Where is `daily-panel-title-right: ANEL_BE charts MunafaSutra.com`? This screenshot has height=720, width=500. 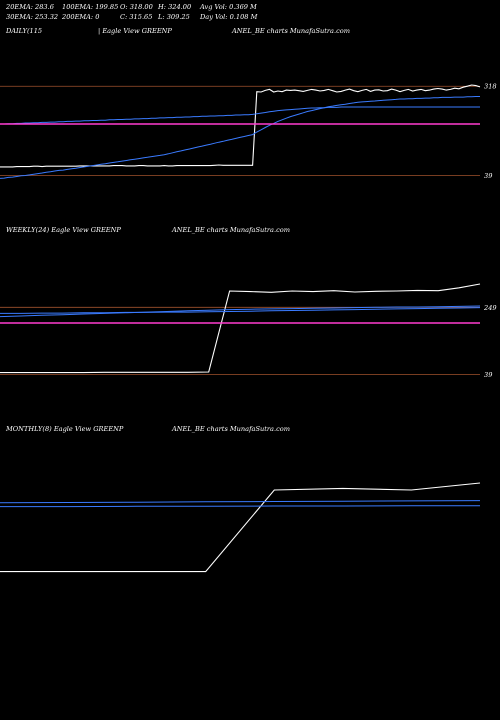 daily-panel-title-right: ANEL_BE charts MunafaSutra.com is located at coordinates (291, 31).